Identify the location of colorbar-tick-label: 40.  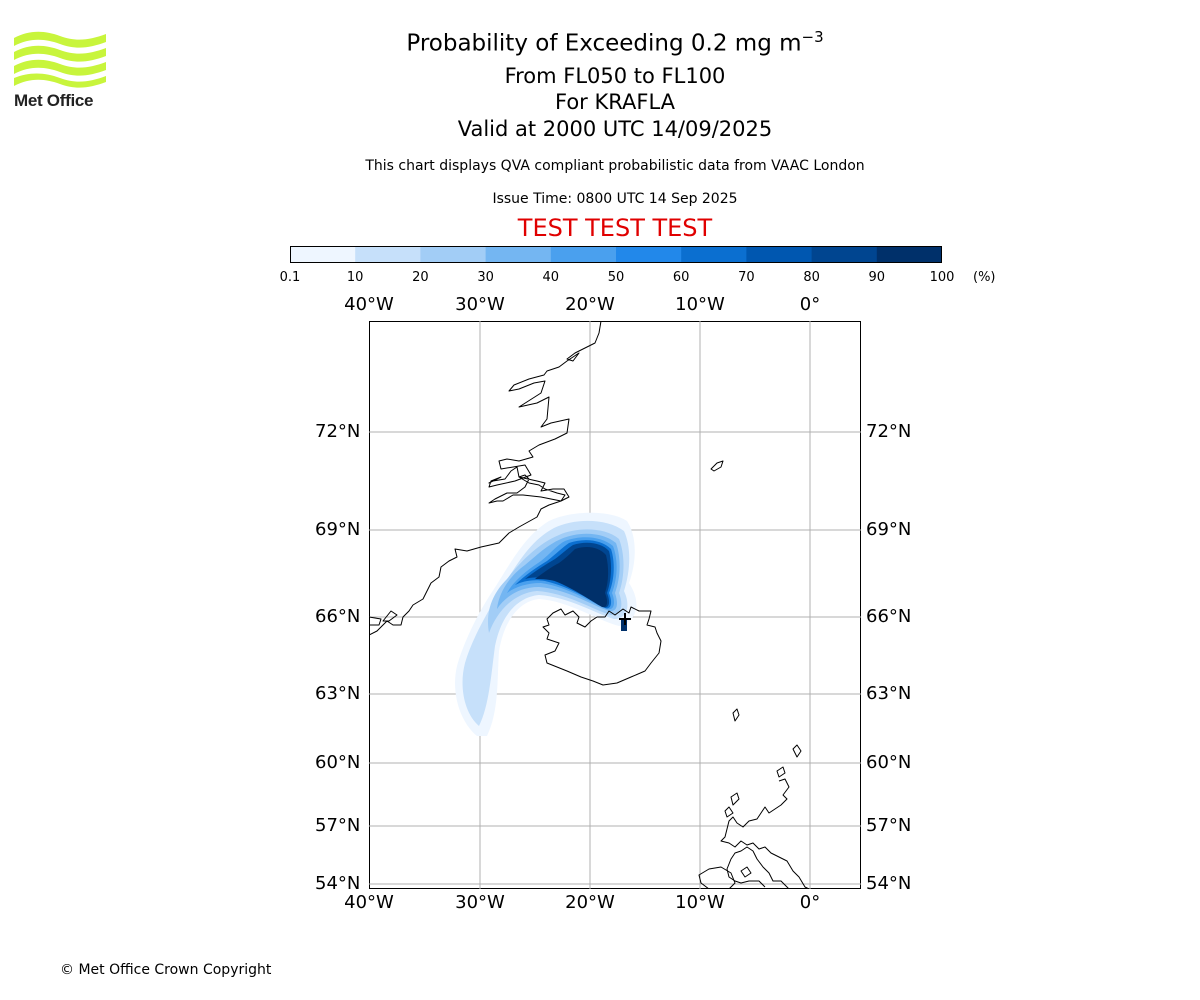
(551, 277).